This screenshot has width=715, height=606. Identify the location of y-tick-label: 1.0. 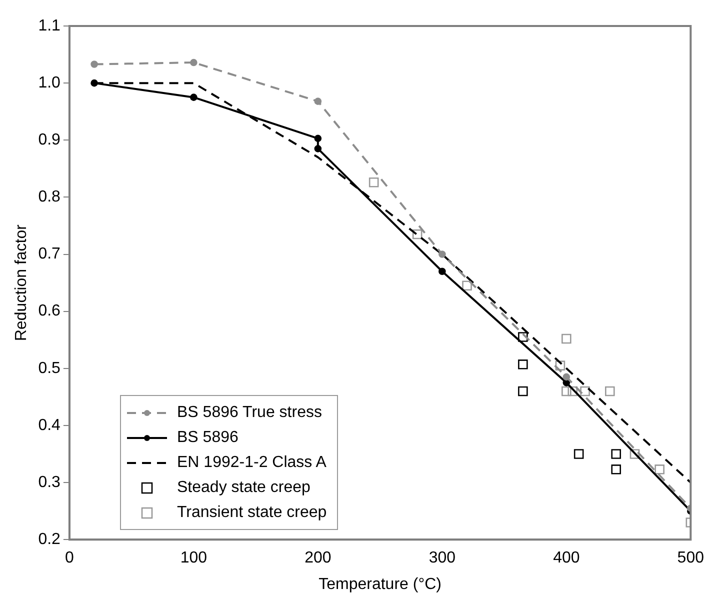
(49, 83).